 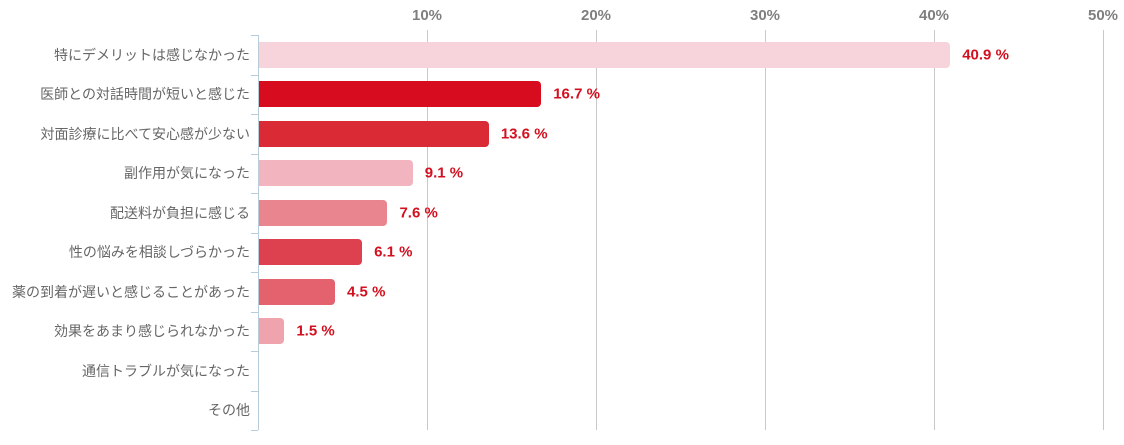 What do you see at coordinates (1103, 15) in the screenshot?
I see `x-axis-tick-label: 50%` at bounding box center [1103, 15].